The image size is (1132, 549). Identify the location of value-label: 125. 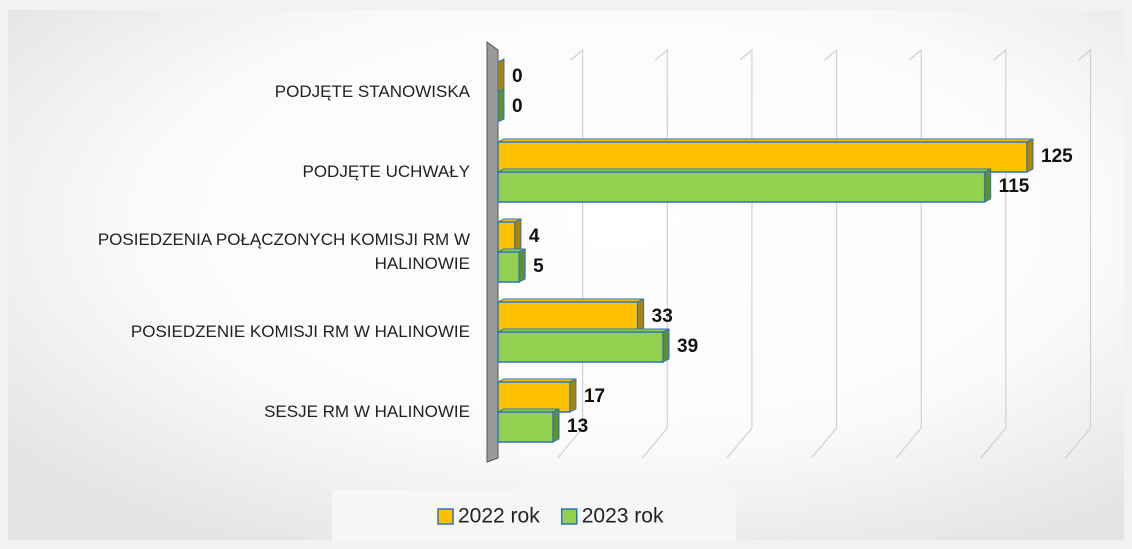
(1057, 156).